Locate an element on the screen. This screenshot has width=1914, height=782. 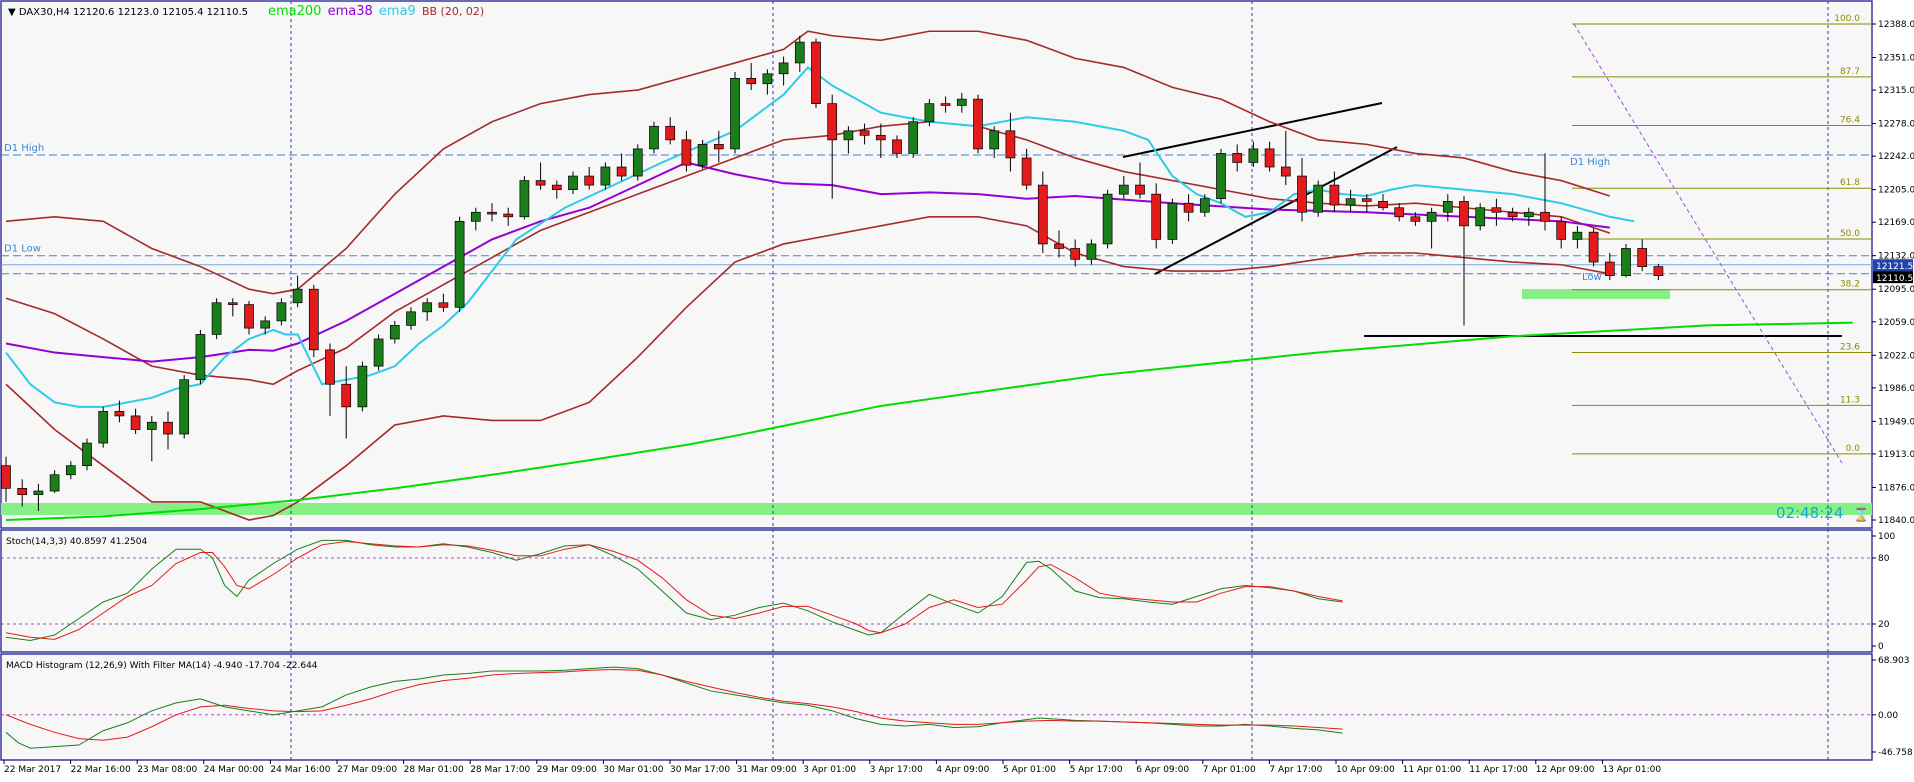
stochastic-oscillator is located at coordinates (936, 590).